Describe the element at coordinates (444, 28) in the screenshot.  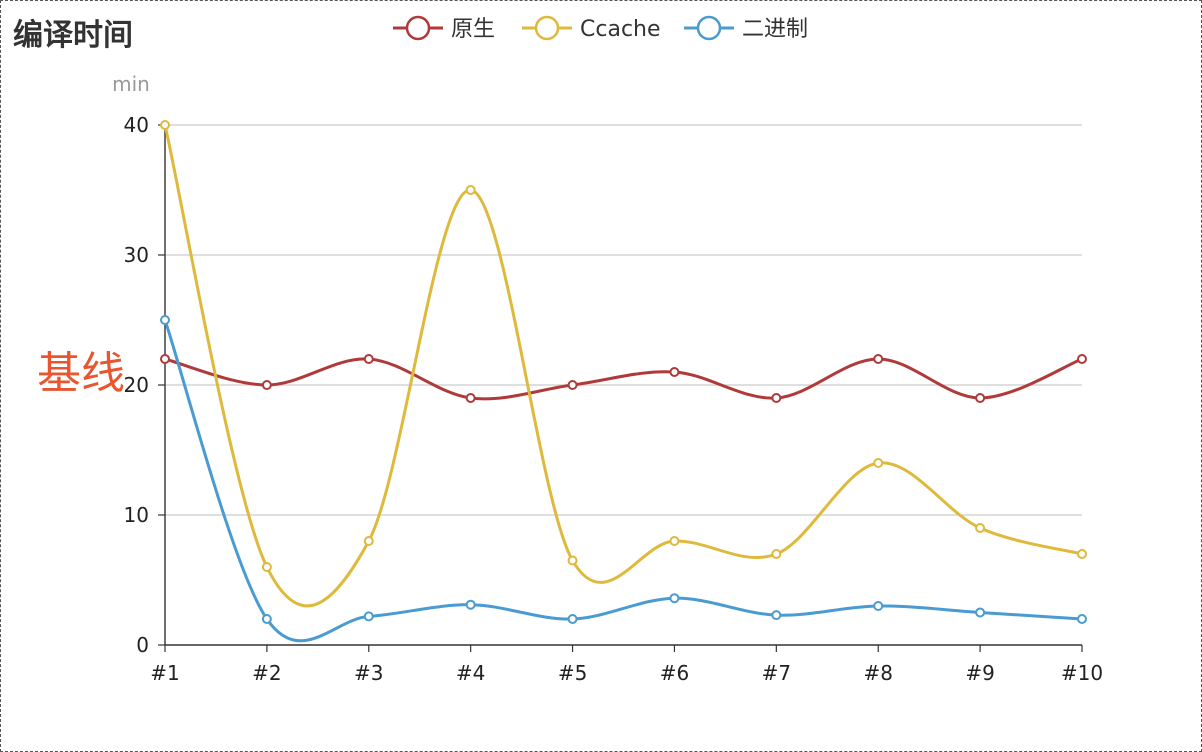
I see `legend-item-1: 原生` at that location.